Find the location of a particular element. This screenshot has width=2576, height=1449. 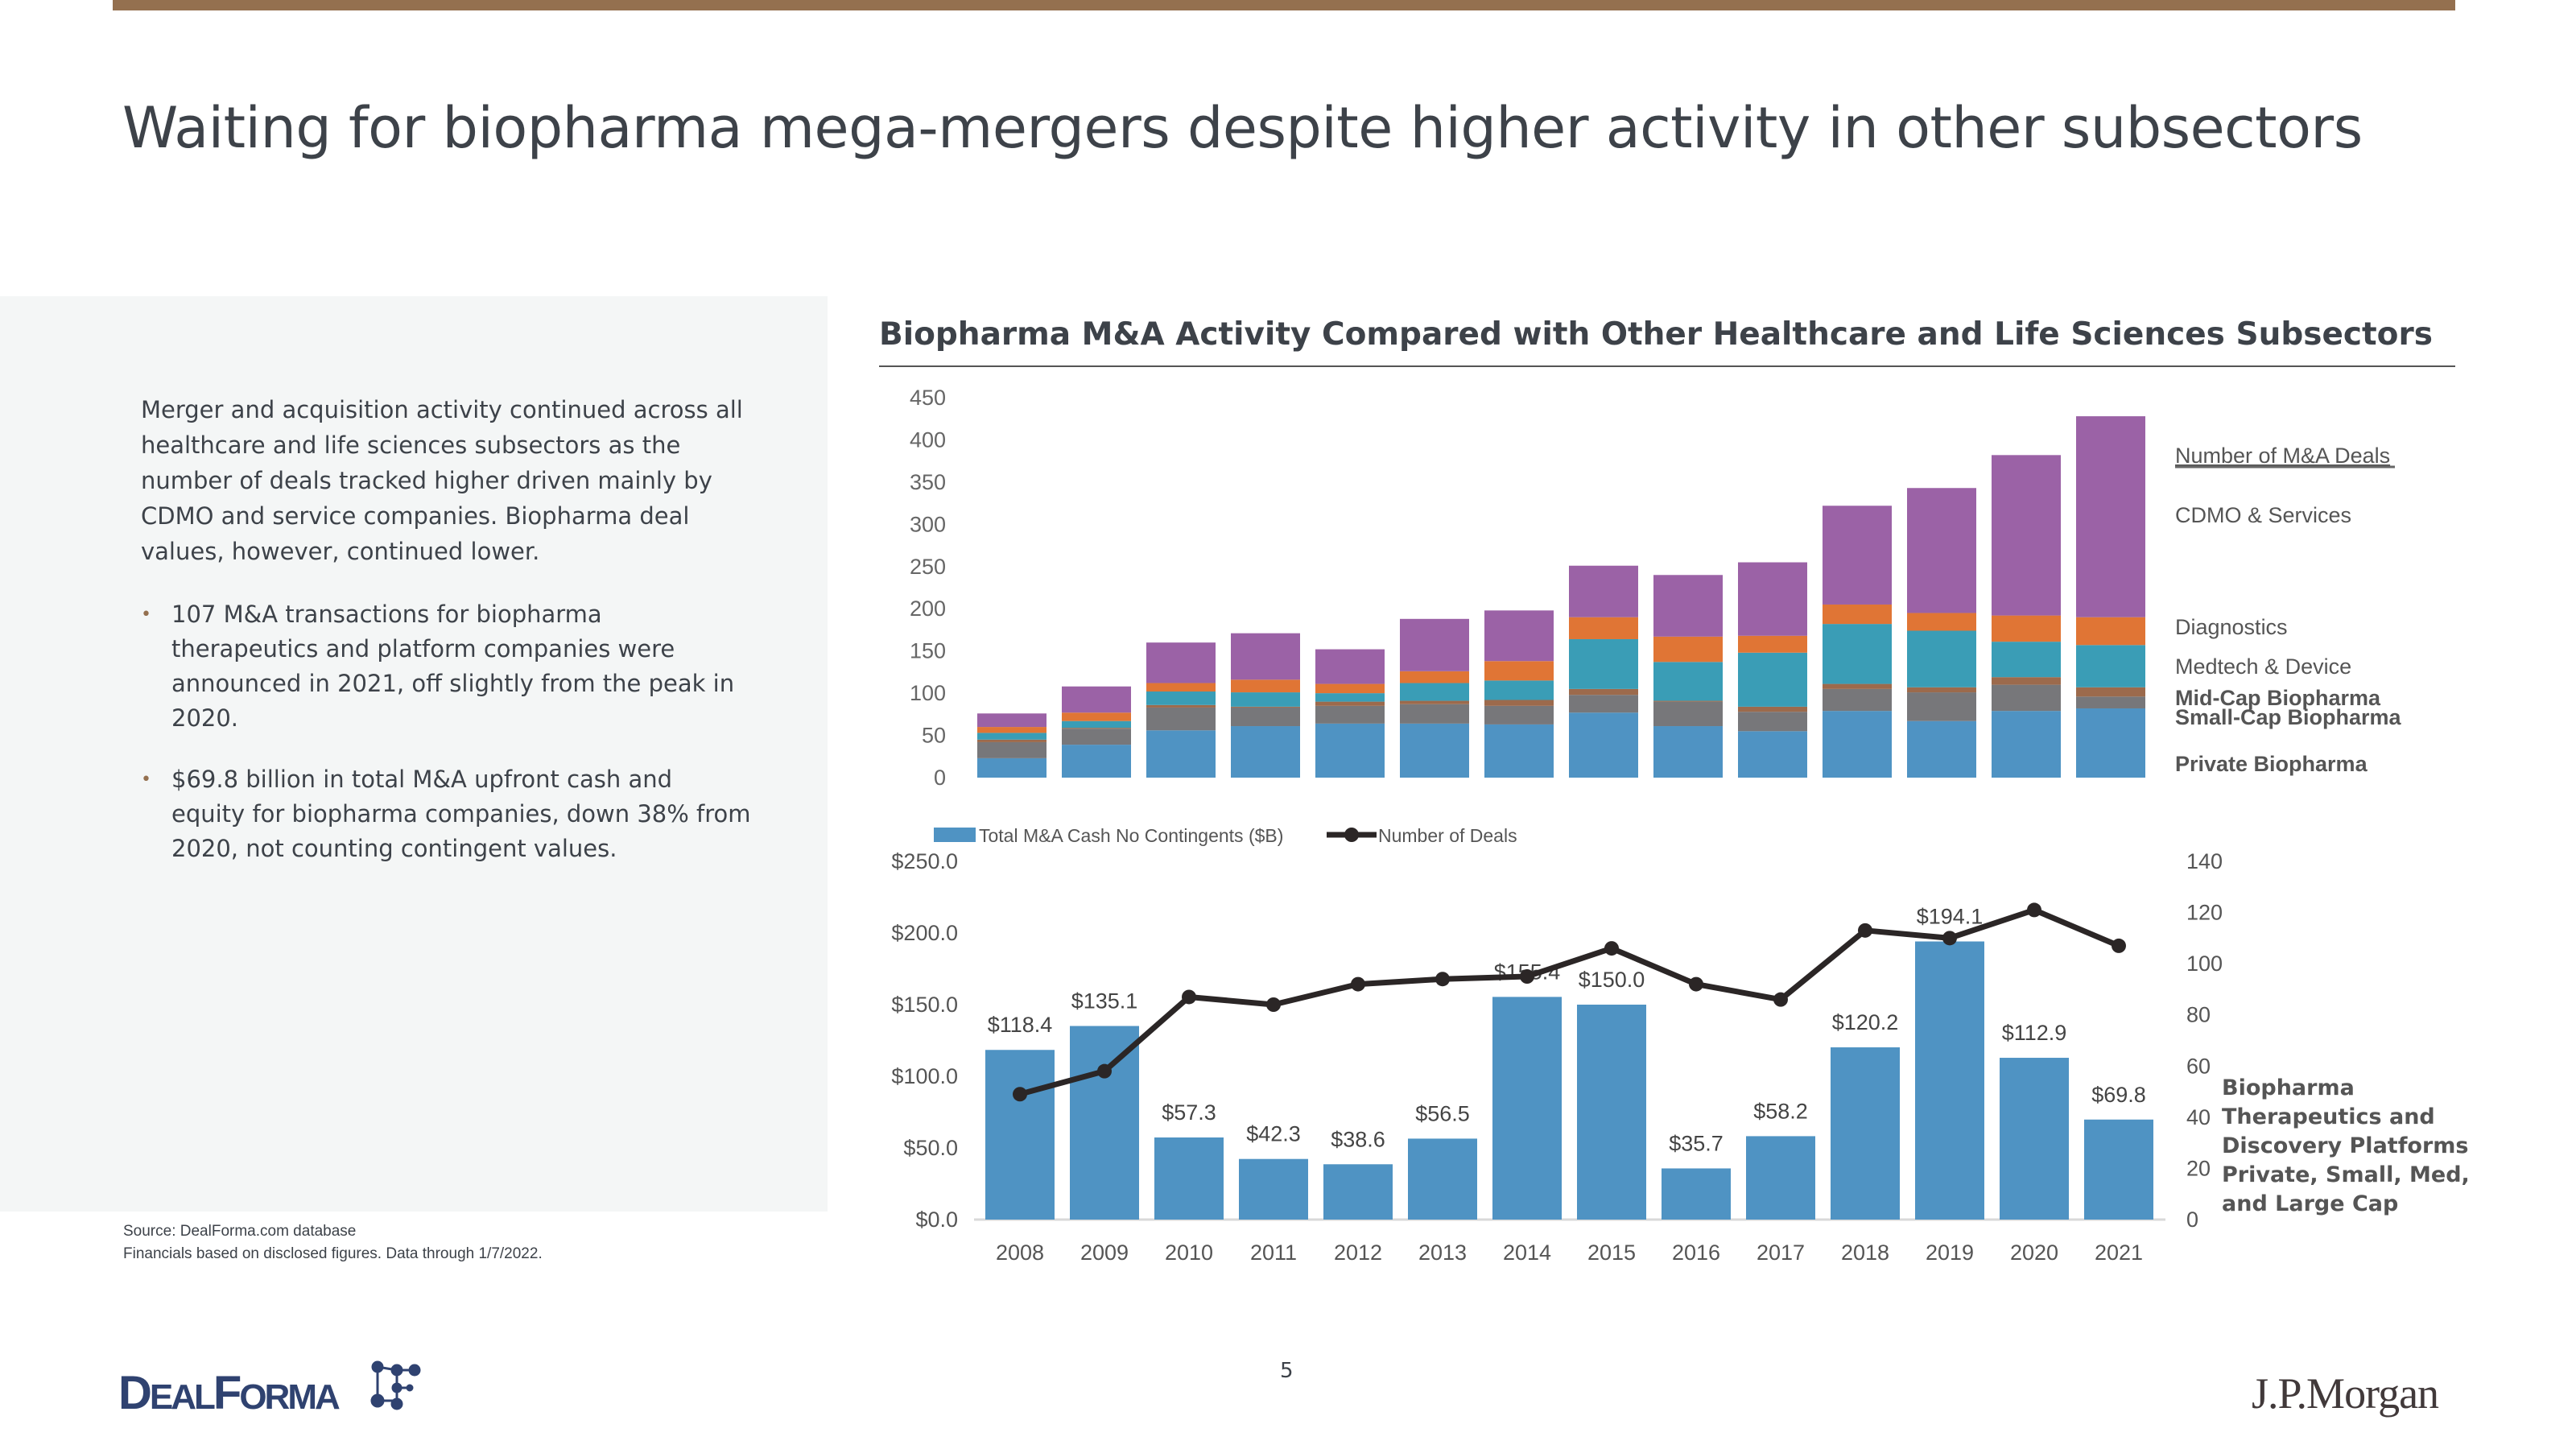

side-note-line: Biopharma is located at coordinates (2288, 1087).